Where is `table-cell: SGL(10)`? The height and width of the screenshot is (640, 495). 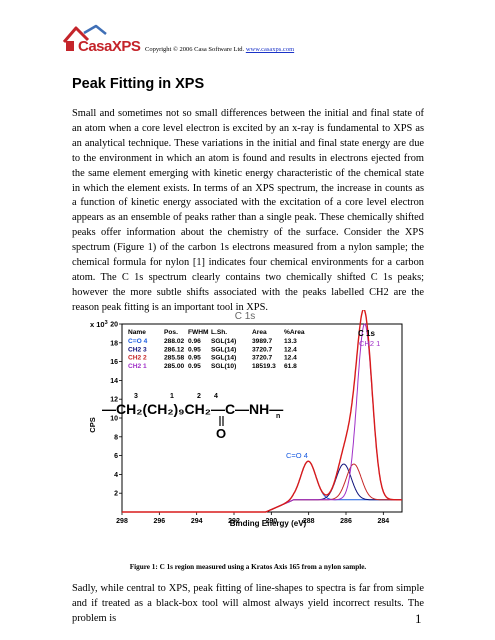 table-cell: SGL(10) is located at coordinates (223, 366).